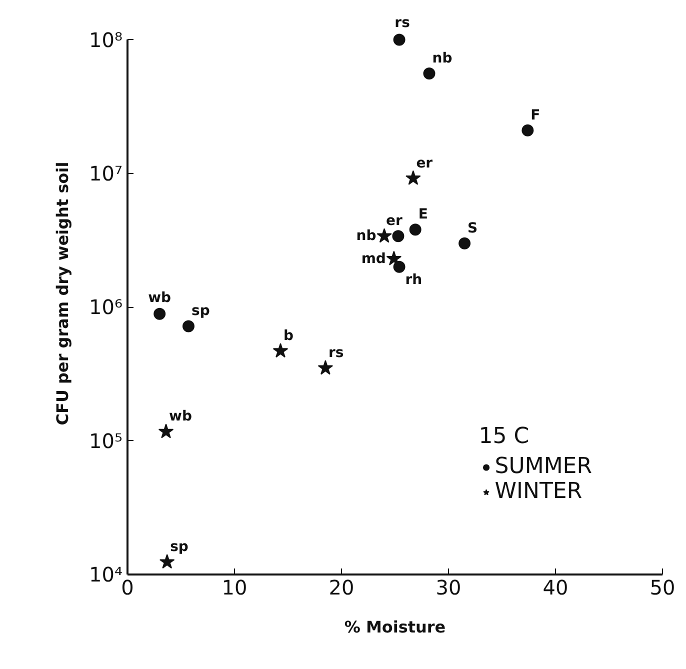 The height and width of the screenshot is (669, 686). What do you see at coordinates (341, 588) in the screenshot?
I see `x-tick-label: 20` at bounding box center [341, 588].